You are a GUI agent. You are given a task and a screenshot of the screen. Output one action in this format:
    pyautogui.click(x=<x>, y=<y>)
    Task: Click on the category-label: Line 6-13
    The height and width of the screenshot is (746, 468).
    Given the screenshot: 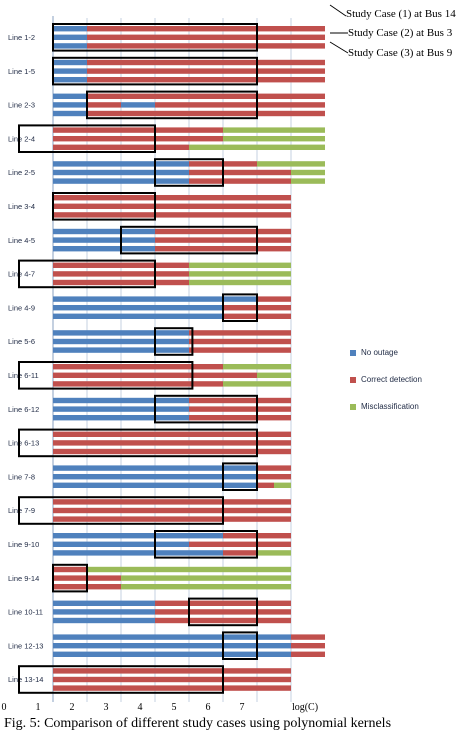 What is the action you would take?
    pyautogui.click(x=23, y=443)
    